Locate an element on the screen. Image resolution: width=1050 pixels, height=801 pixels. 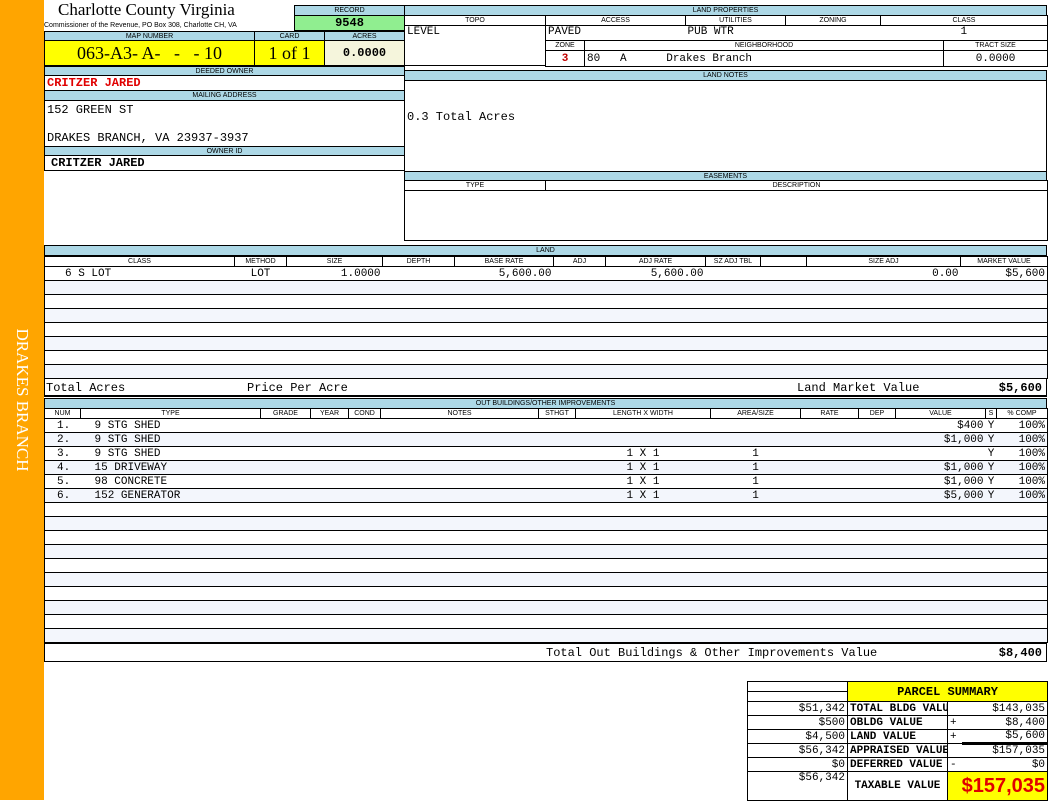
summary-operator is located at coordinates (954, 750).